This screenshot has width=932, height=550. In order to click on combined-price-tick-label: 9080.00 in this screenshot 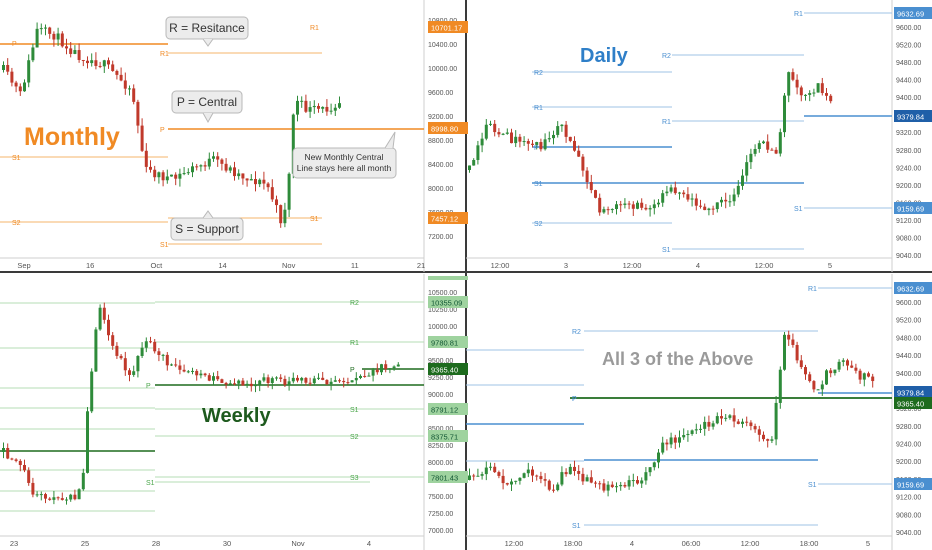, I will do `click(908, 515)`.